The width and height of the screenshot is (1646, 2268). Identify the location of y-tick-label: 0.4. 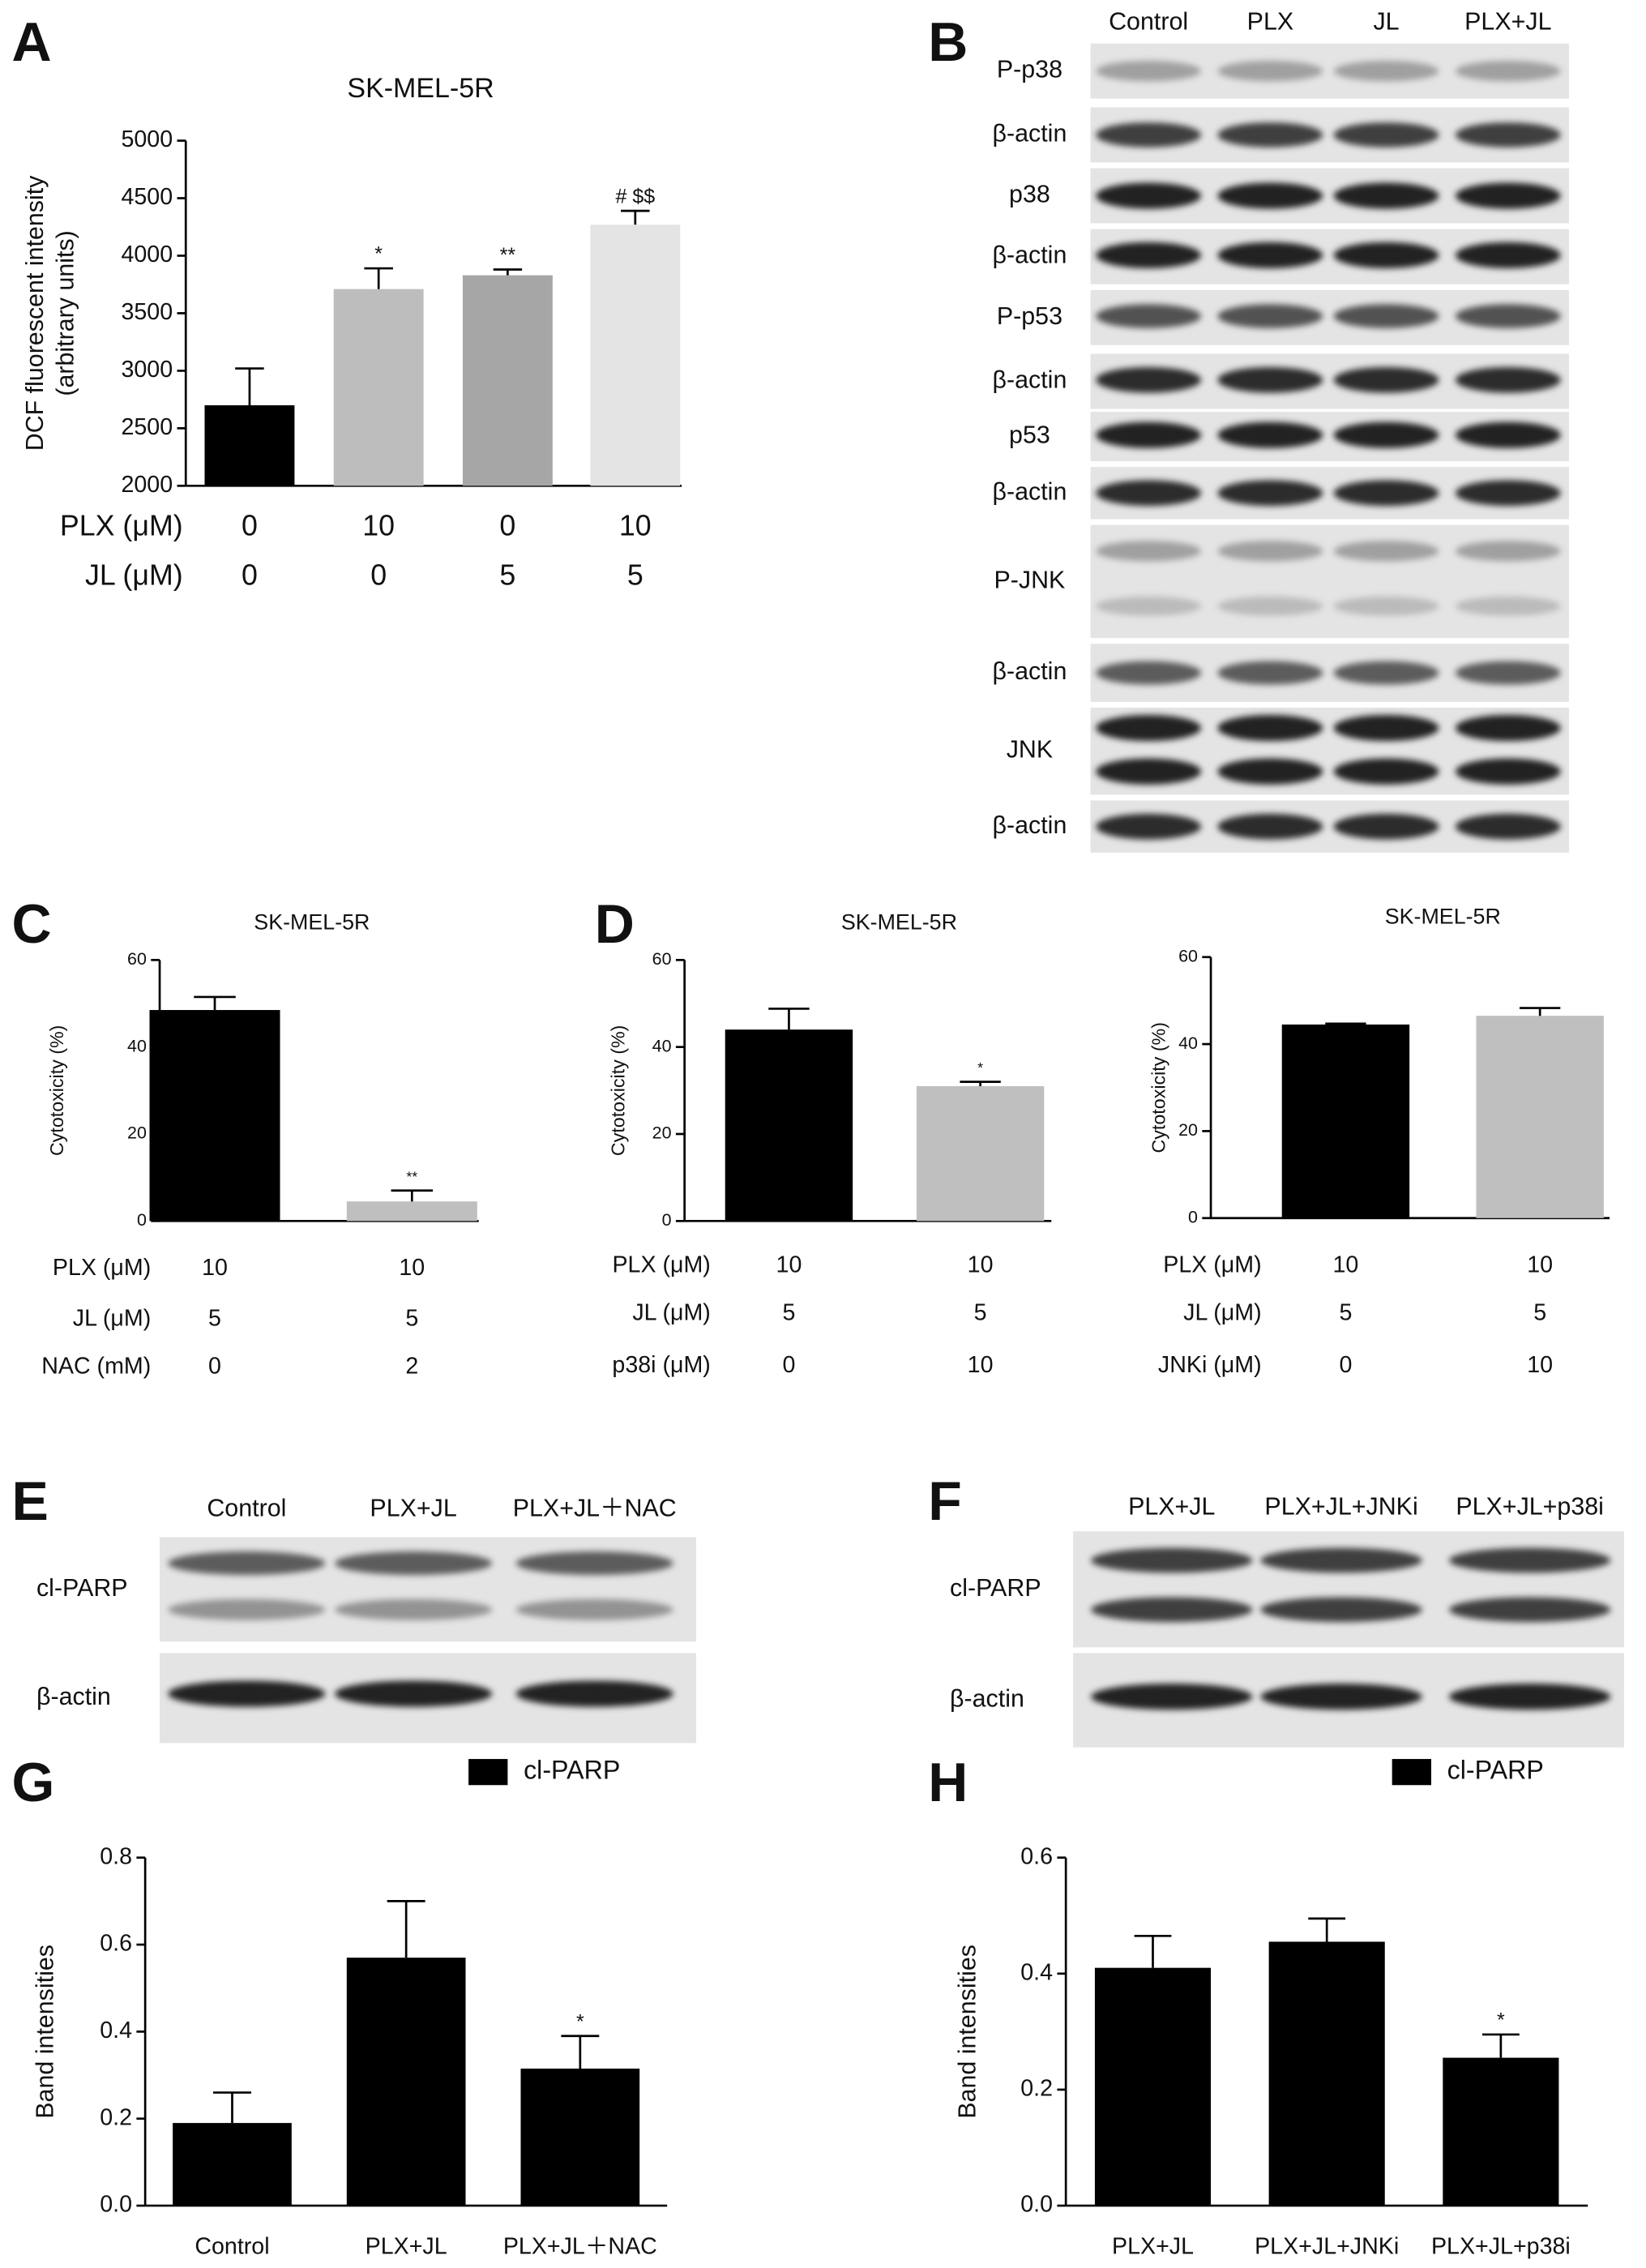
(1036, 1972).